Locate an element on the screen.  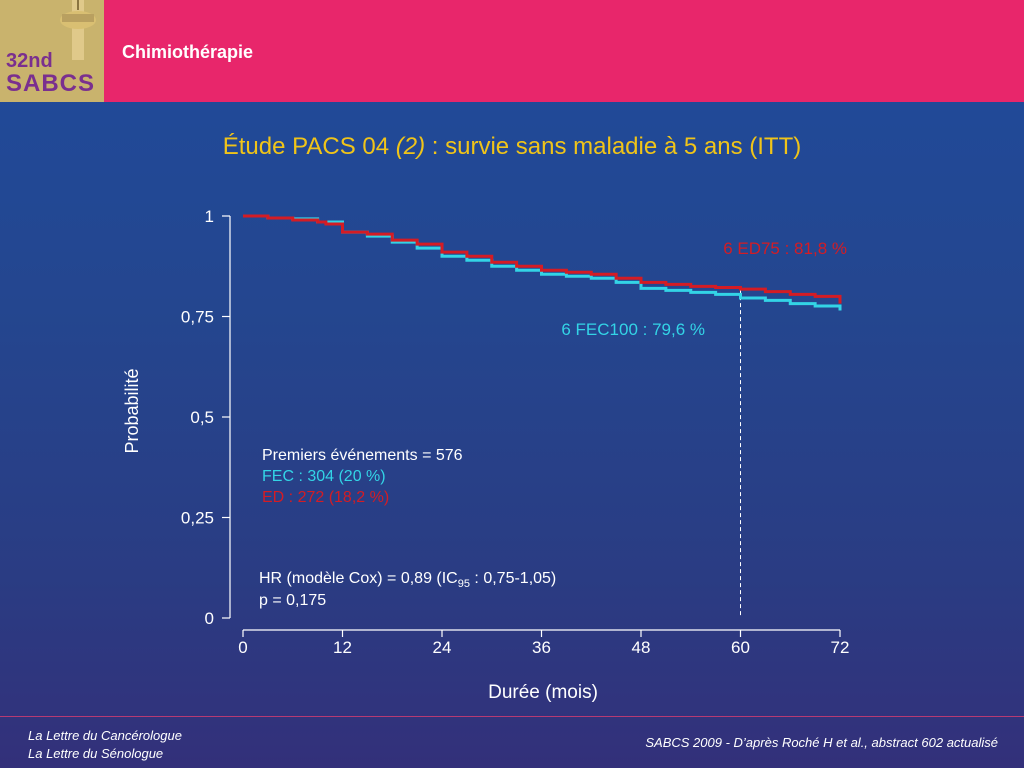
x-tick-label: 48 is located at coordinates (641, 647).